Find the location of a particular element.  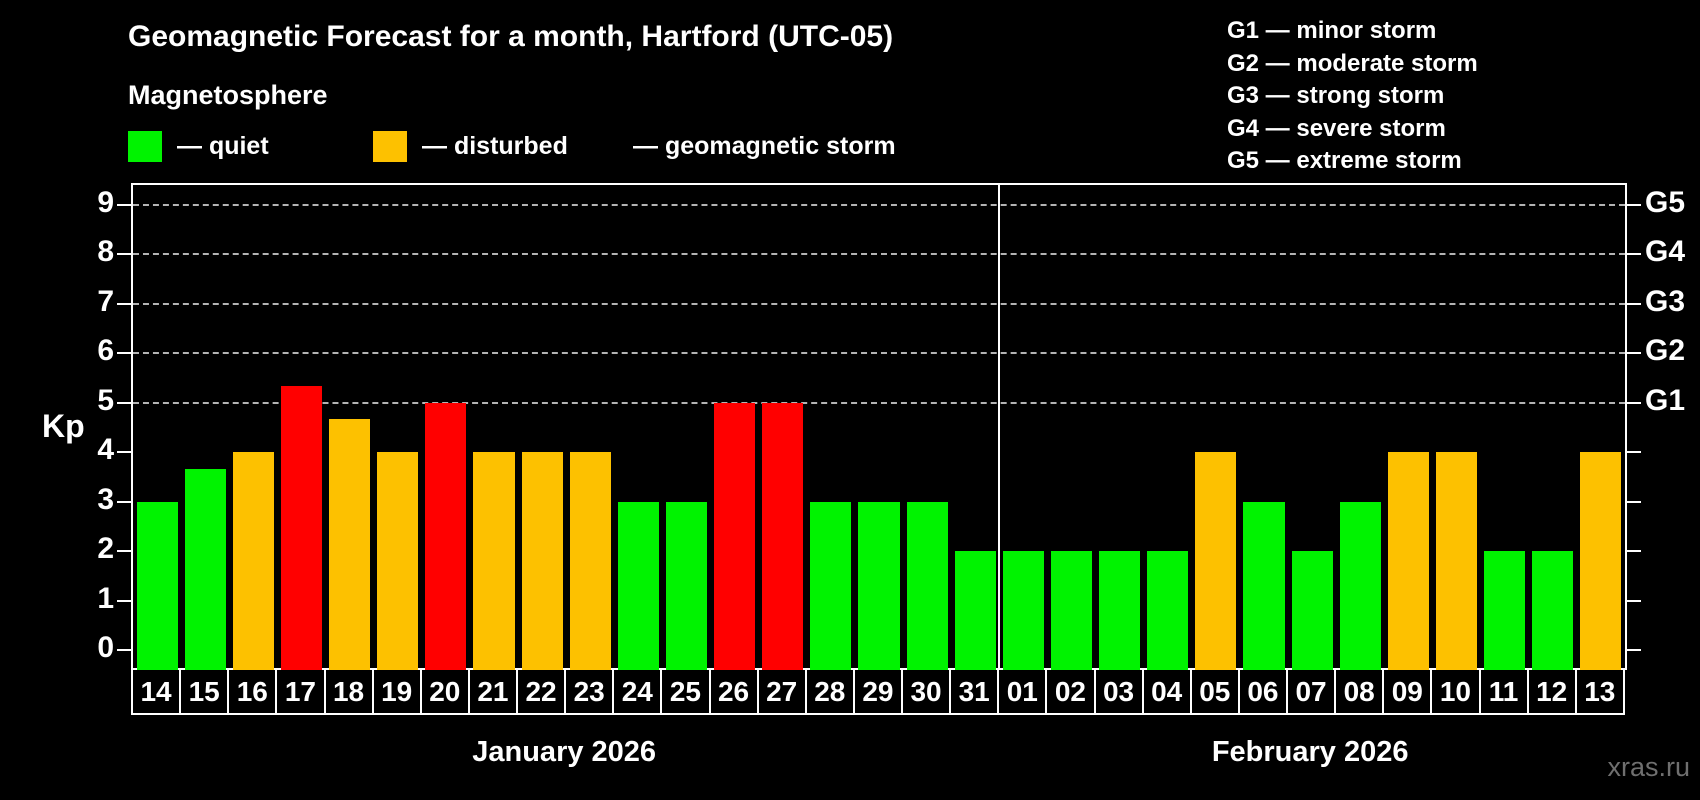

day-cell-03: 03 is located at coordinates (1118, 691).